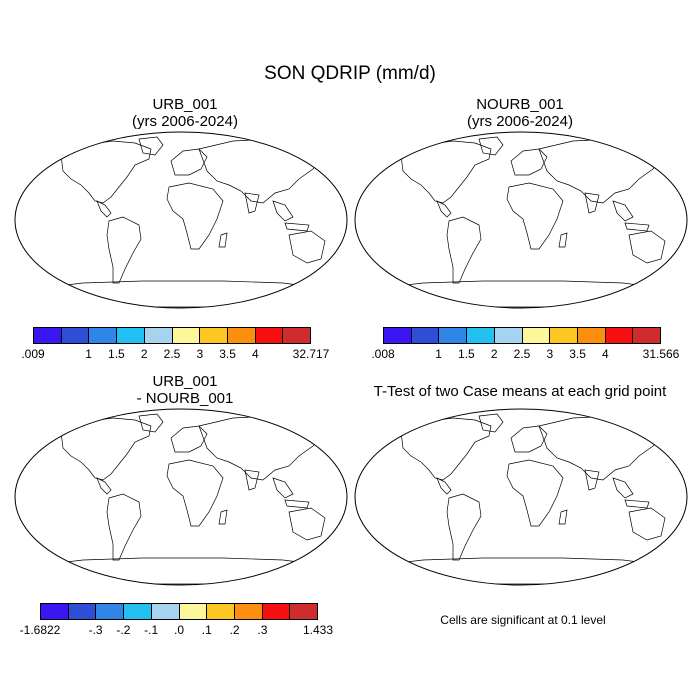  Describe the element at coordinates (185, 381) in the screenshot. I see `panel-title-diff-line1: URB_001` at that location.